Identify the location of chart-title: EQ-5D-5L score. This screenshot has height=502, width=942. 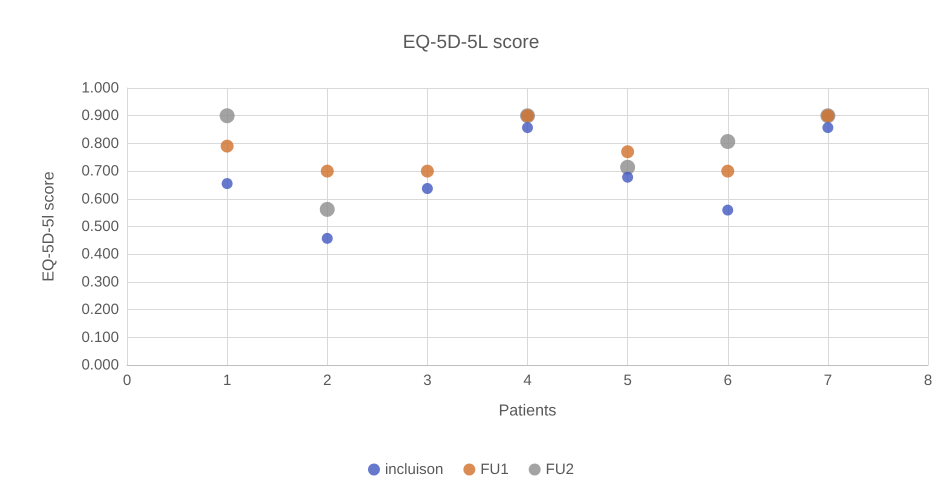
(471, 42).